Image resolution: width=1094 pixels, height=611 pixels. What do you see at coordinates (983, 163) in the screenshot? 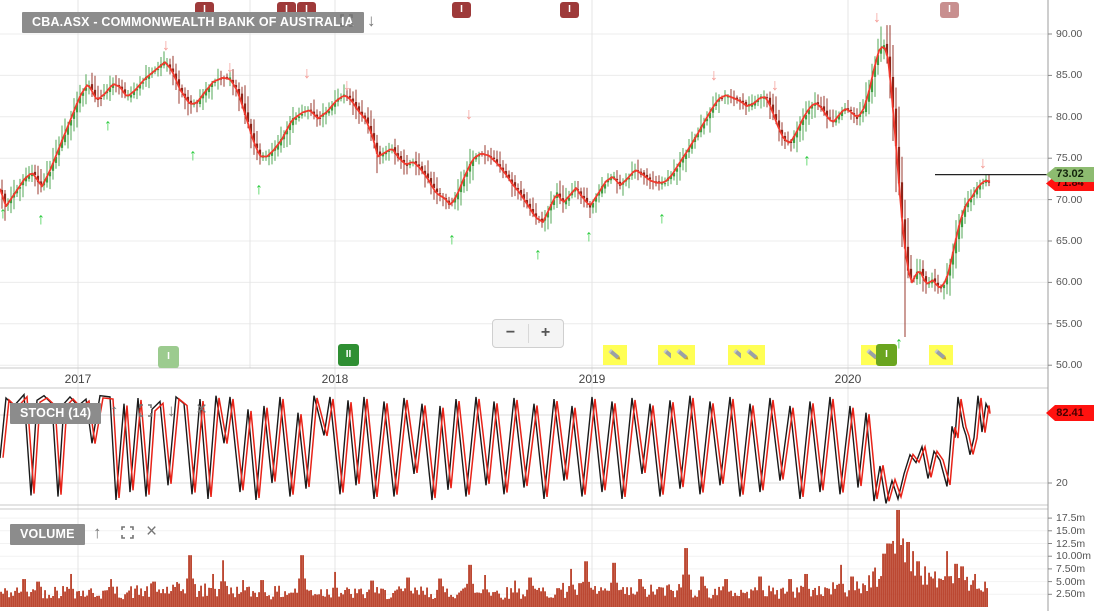
I see `sell-signal-arrow-icon: ↓` at bounding box center [983, 163].